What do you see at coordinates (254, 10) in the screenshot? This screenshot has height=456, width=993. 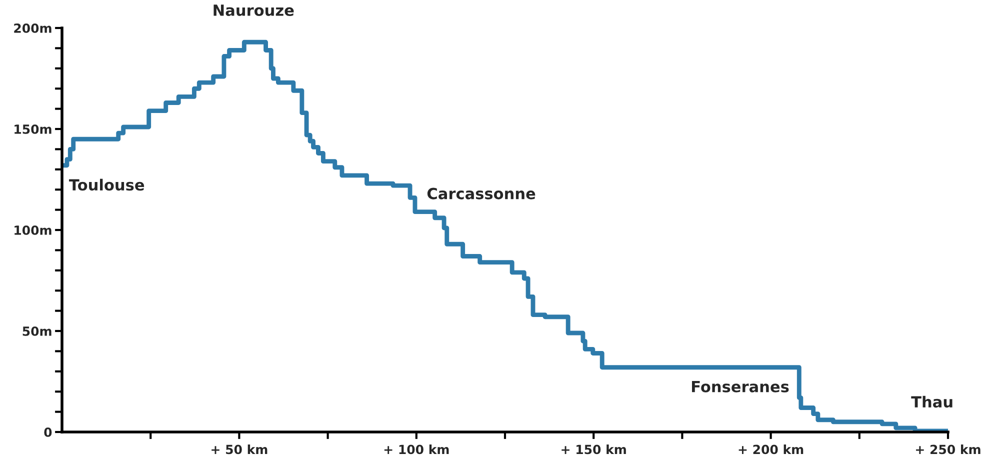 I see `annotation: Naurouze` at bounding box center [254, 10].